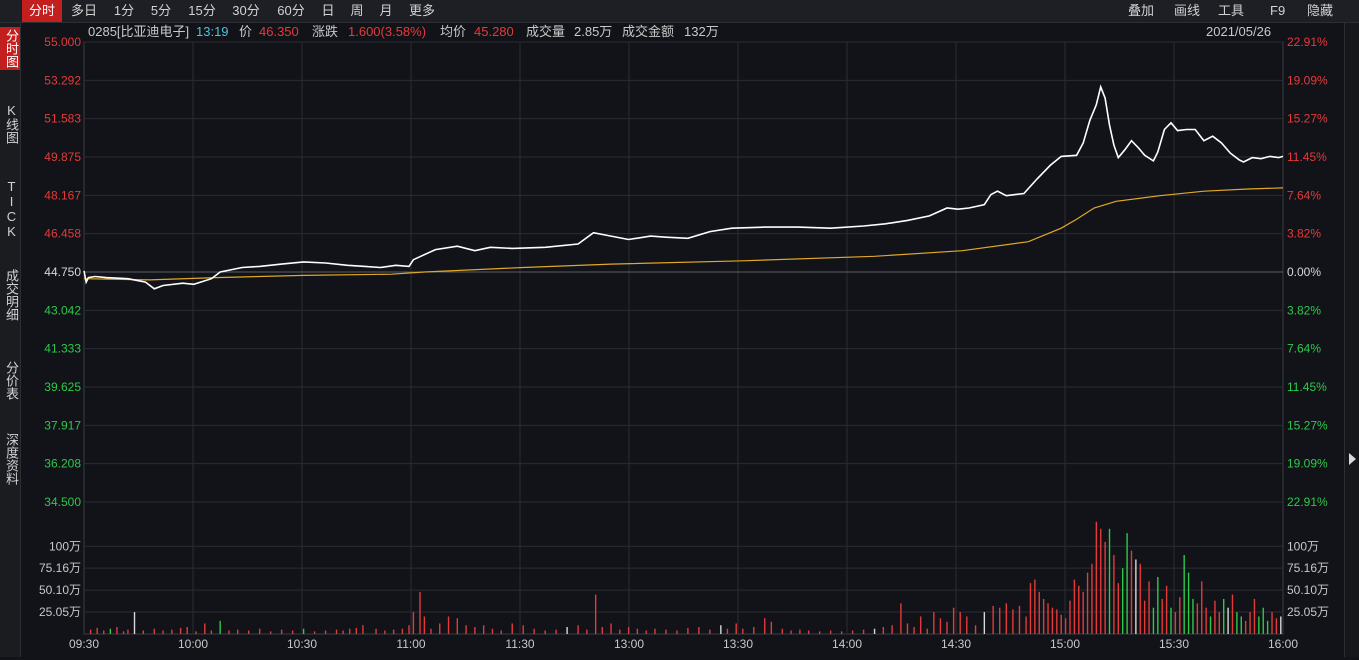  Describe the element at coordinates (139, 31) in the screenshot. I see `stock-name: 0285[比亚迪电子]` at that location.